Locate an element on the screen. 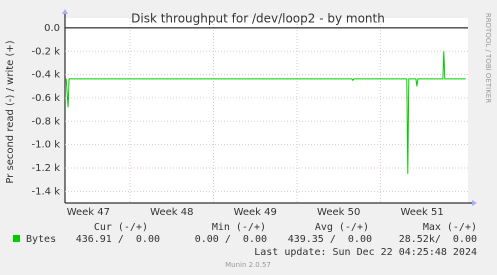 This screenshot has height=275, width=497. y-tick-label: -0.4 k is located at coordinates (46, 75).